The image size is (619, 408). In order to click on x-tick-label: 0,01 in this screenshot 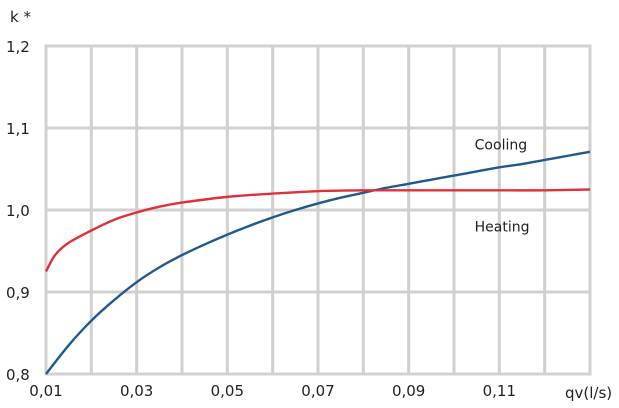, I will do `click(45, 391)`.